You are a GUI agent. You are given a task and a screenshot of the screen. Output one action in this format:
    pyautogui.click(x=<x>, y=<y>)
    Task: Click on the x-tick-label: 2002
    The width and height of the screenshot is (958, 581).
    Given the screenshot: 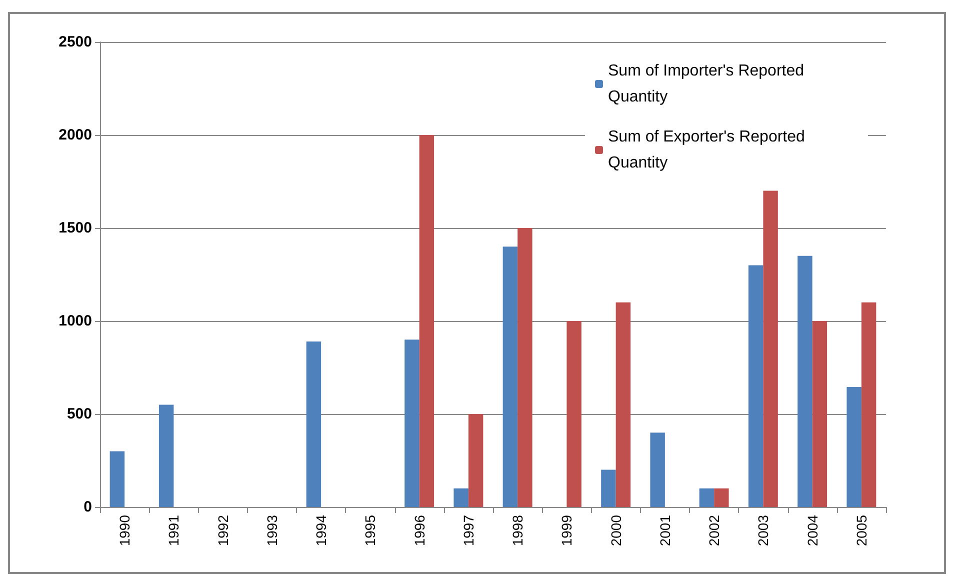 What is the action you would take?
    pyautogui.click(x=714, y=530)
    